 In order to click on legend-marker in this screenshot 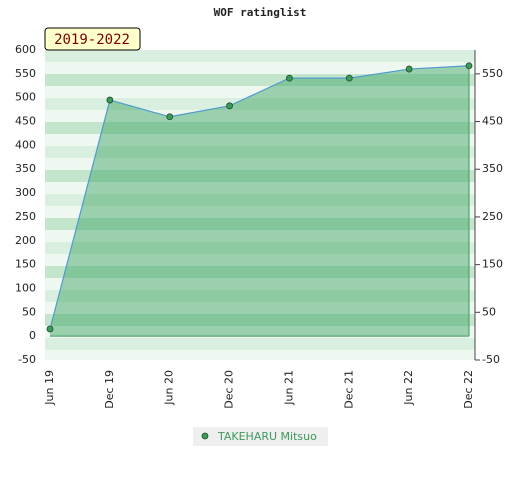, I will do `click(205, 436)`.